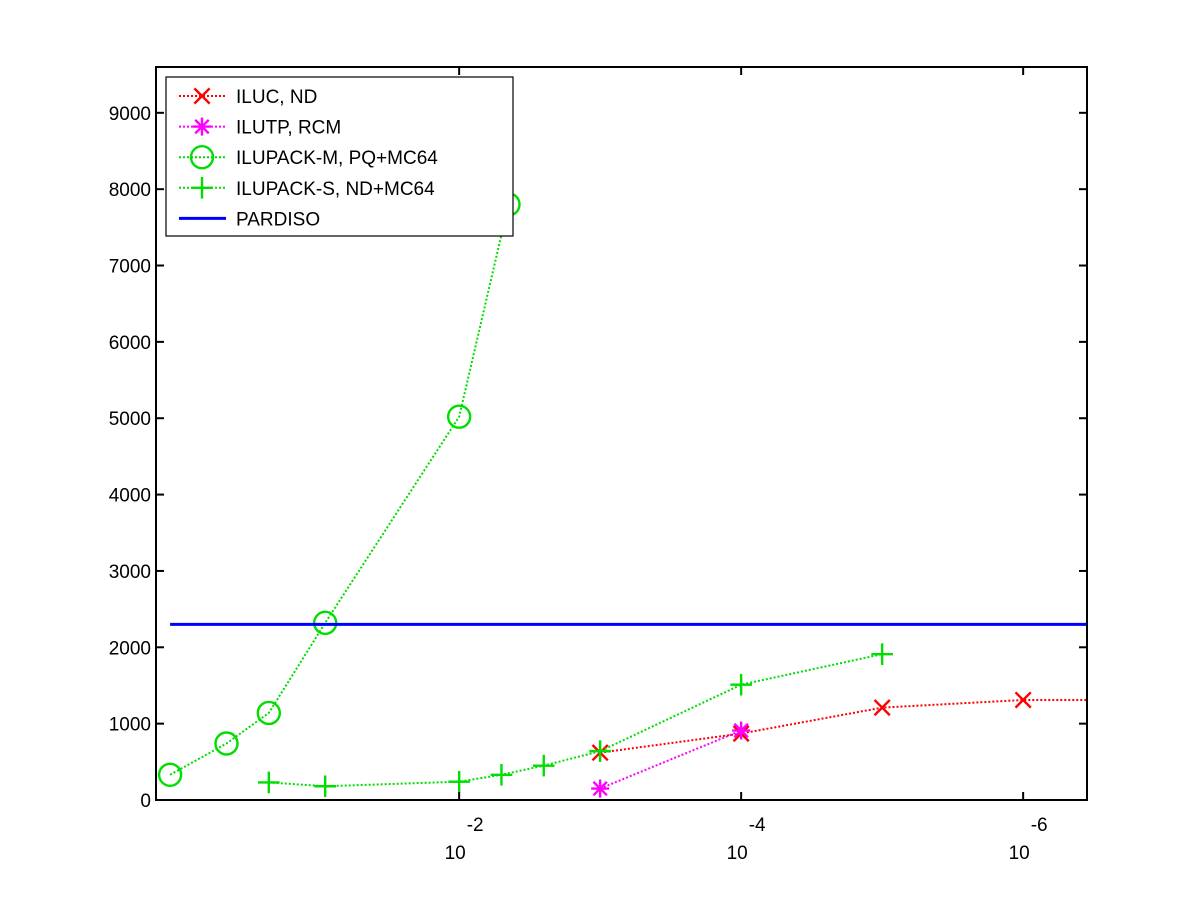 This screenshot has height=900, width=1200. I want to click on y-tick-label: 9000, so click(130, 114).